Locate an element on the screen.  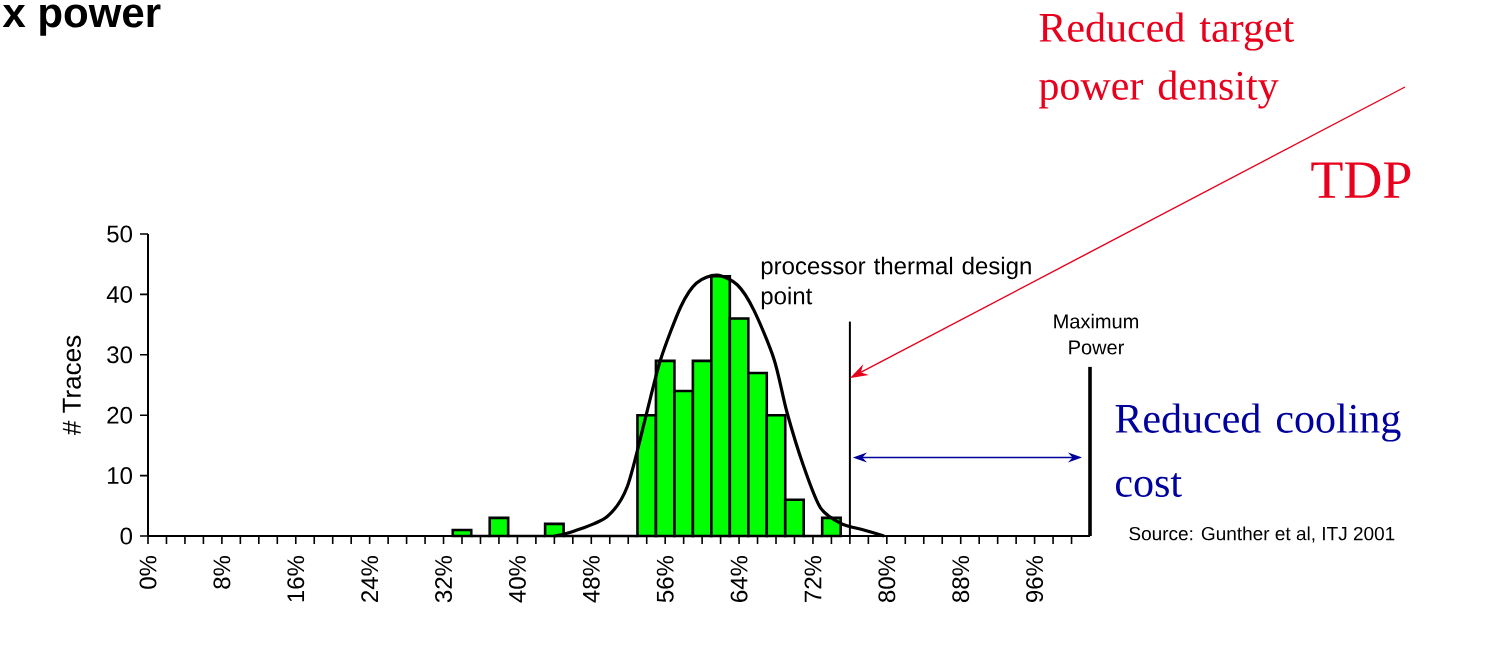
annotation: Reduced cooling cost is located at coordinates (1258, 450).